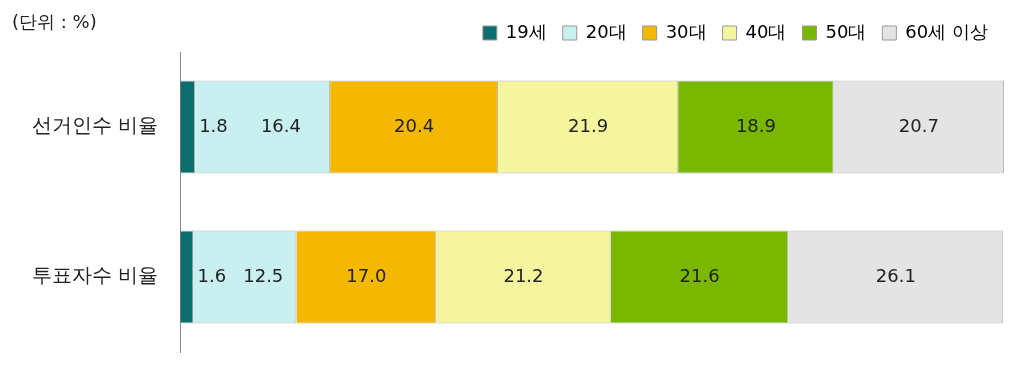 The height and width of the screenshot is (385, 1024). I want to click on data-label: 1.6, so click(212, 275).